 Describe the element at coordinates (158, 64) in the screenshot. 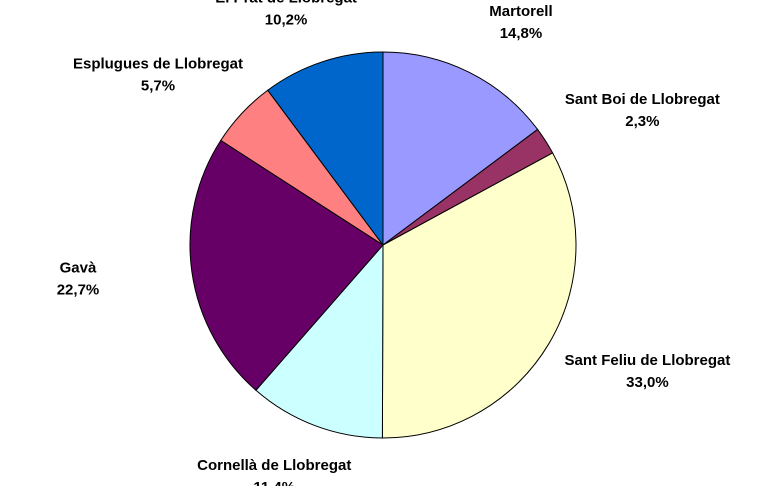

I see `slice-label: Esplugues de Llobregat` at that location.